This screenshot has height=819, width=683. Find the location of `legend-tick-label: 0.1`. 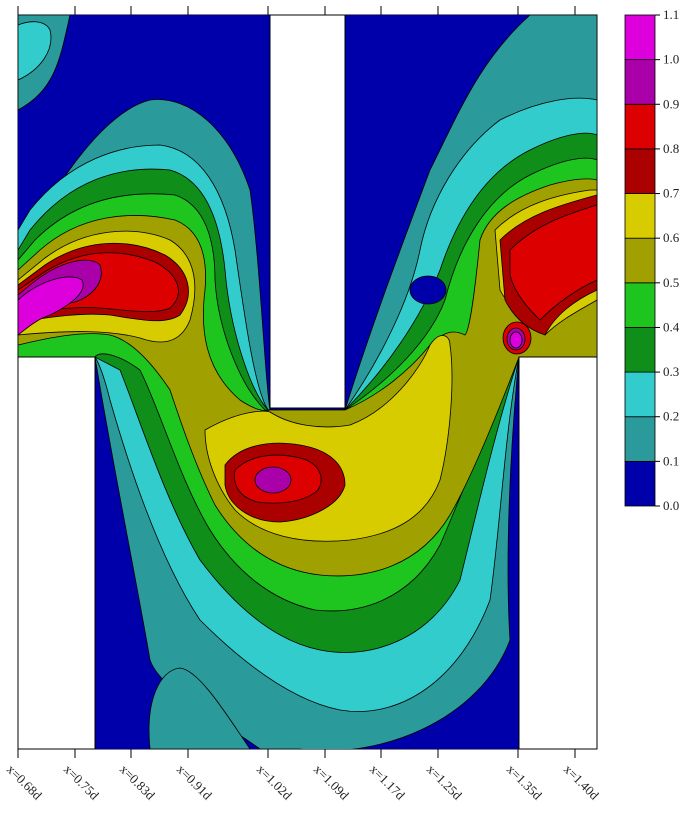

legend-tick-label: 0.1 is located at coordinates (671, 460).